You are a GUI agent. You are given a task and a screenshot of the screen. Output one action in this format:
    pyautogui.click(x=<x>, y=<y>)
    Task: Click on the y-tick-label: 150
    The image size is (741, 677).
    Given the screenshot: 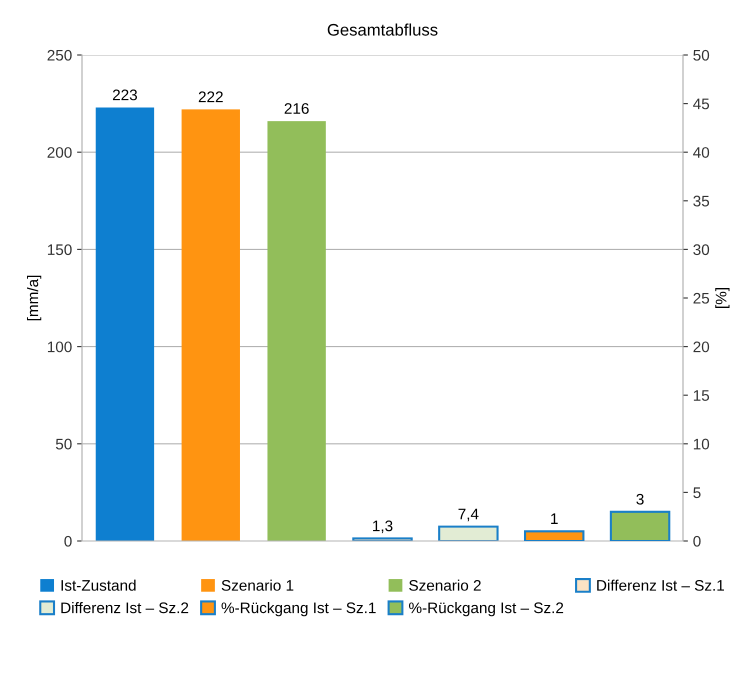 What is the action you would take?
    pyautogui.click(x=60, y=250)
    